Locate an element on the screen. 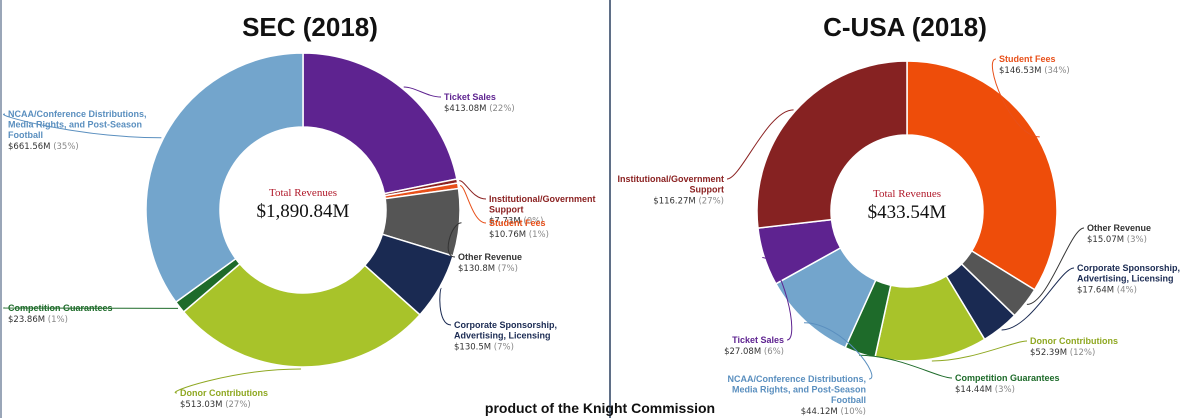 This screenshot has height=418, width=1200. slice-value-other-revenue: $130.8M (7%) is located at coordinates (488, 269).